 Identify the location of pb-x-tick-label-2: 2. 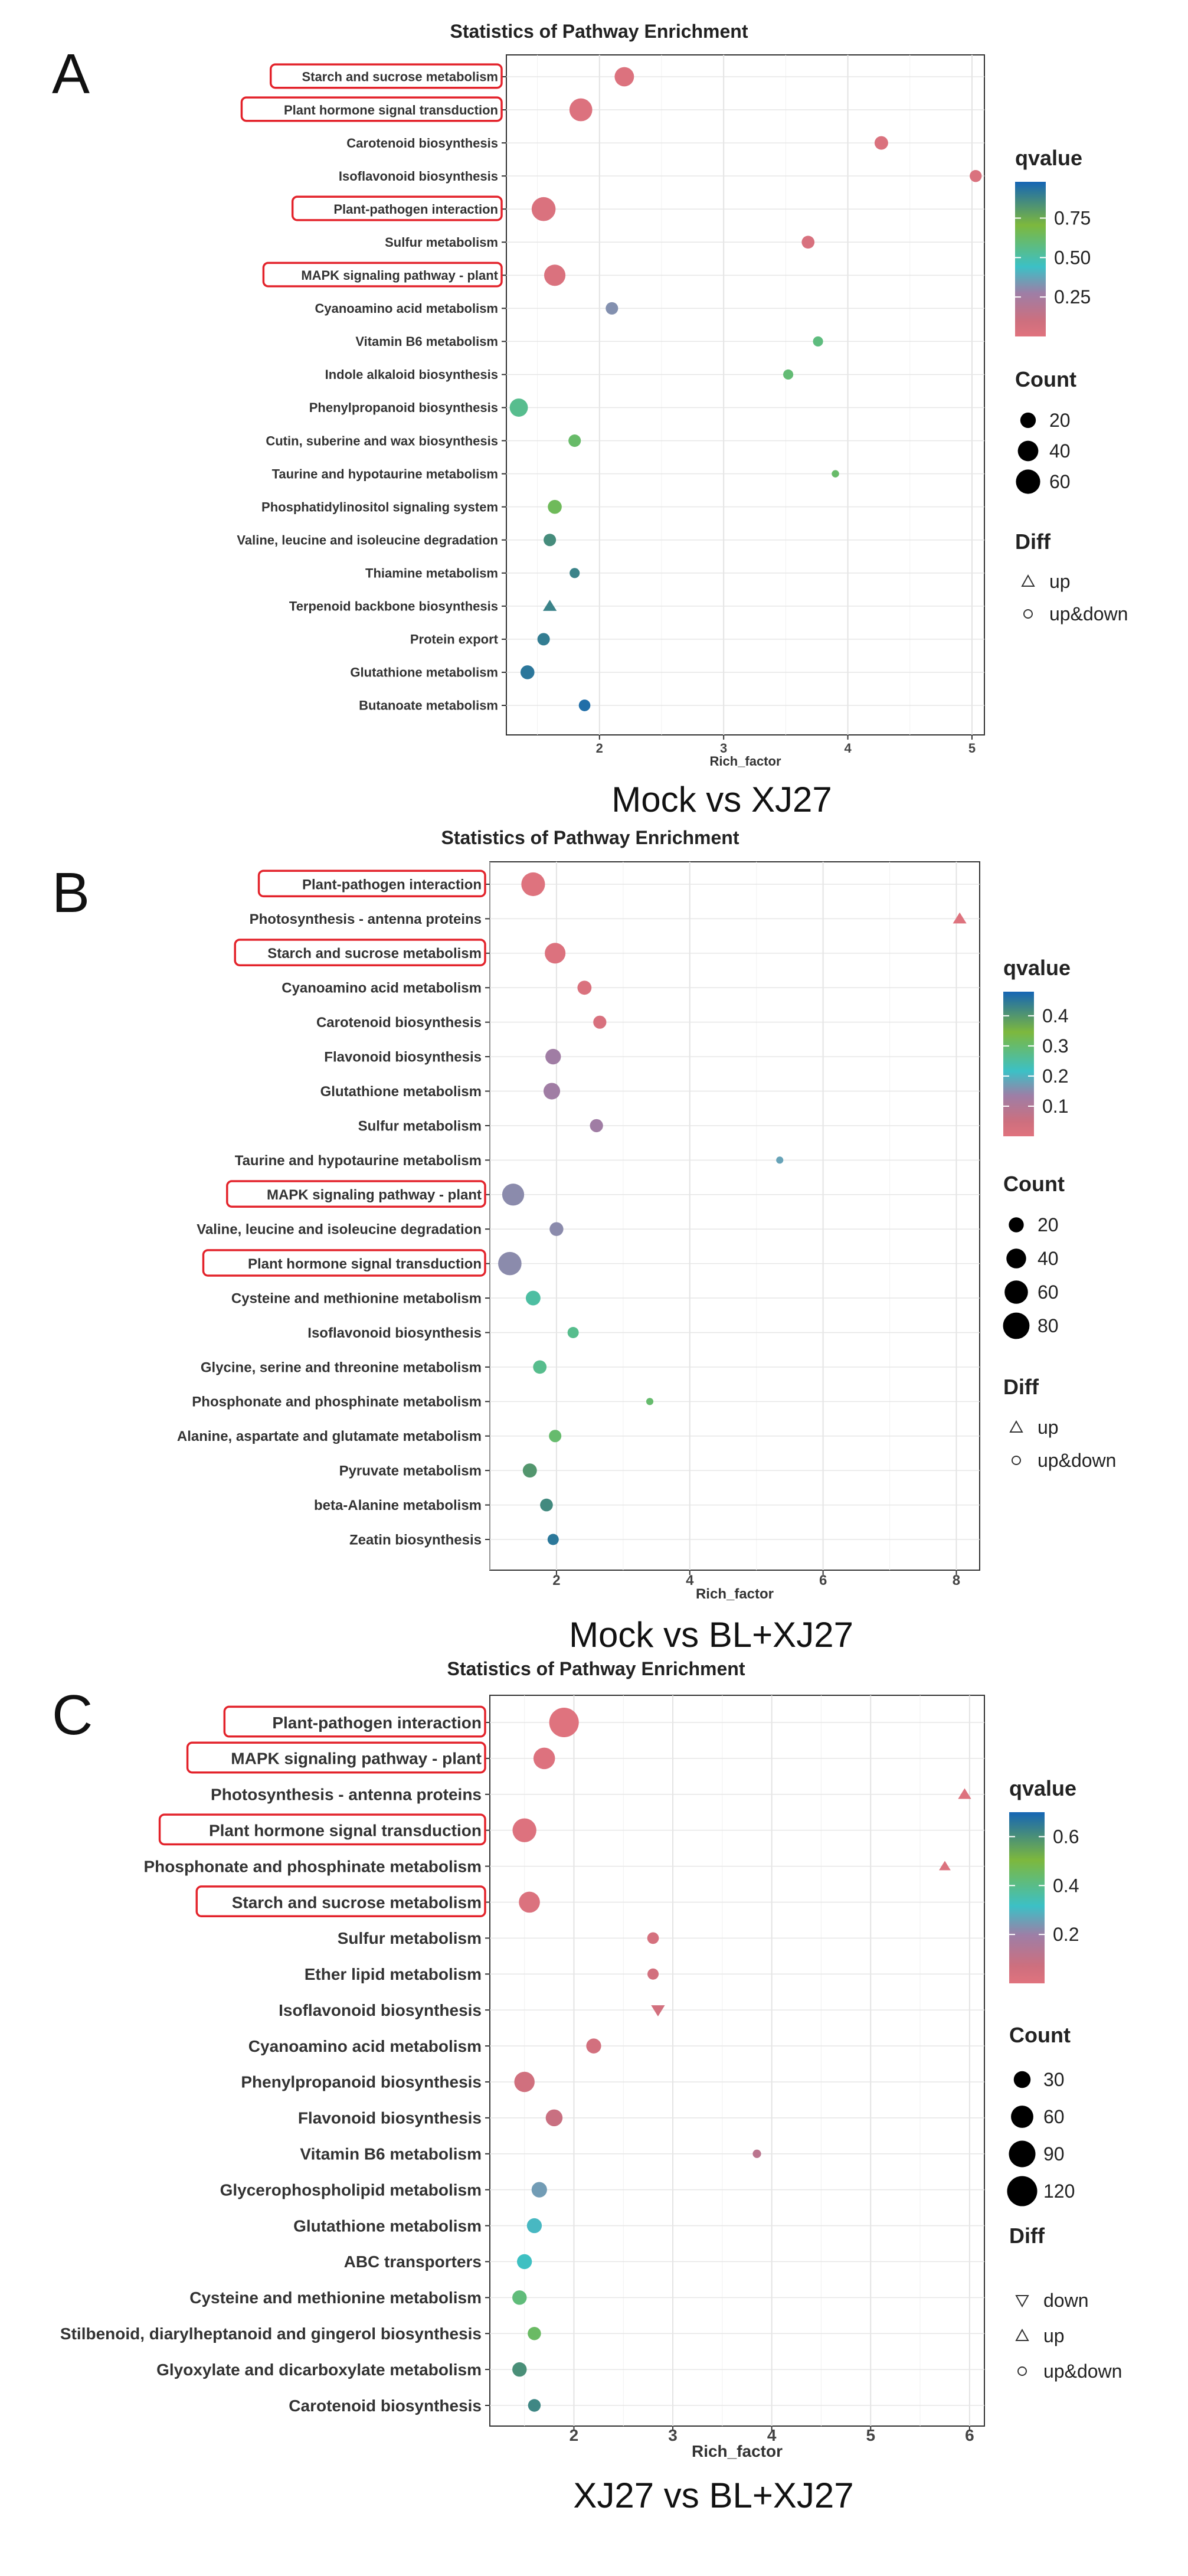
(556, 1580).